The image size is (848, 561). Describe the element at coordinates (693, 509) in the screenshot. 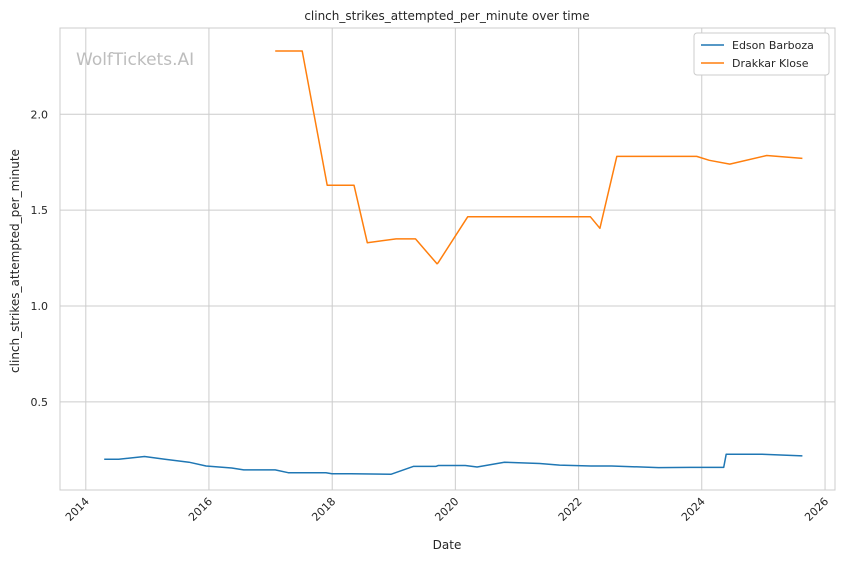

I see `x-tick-label: 2024` at that location.